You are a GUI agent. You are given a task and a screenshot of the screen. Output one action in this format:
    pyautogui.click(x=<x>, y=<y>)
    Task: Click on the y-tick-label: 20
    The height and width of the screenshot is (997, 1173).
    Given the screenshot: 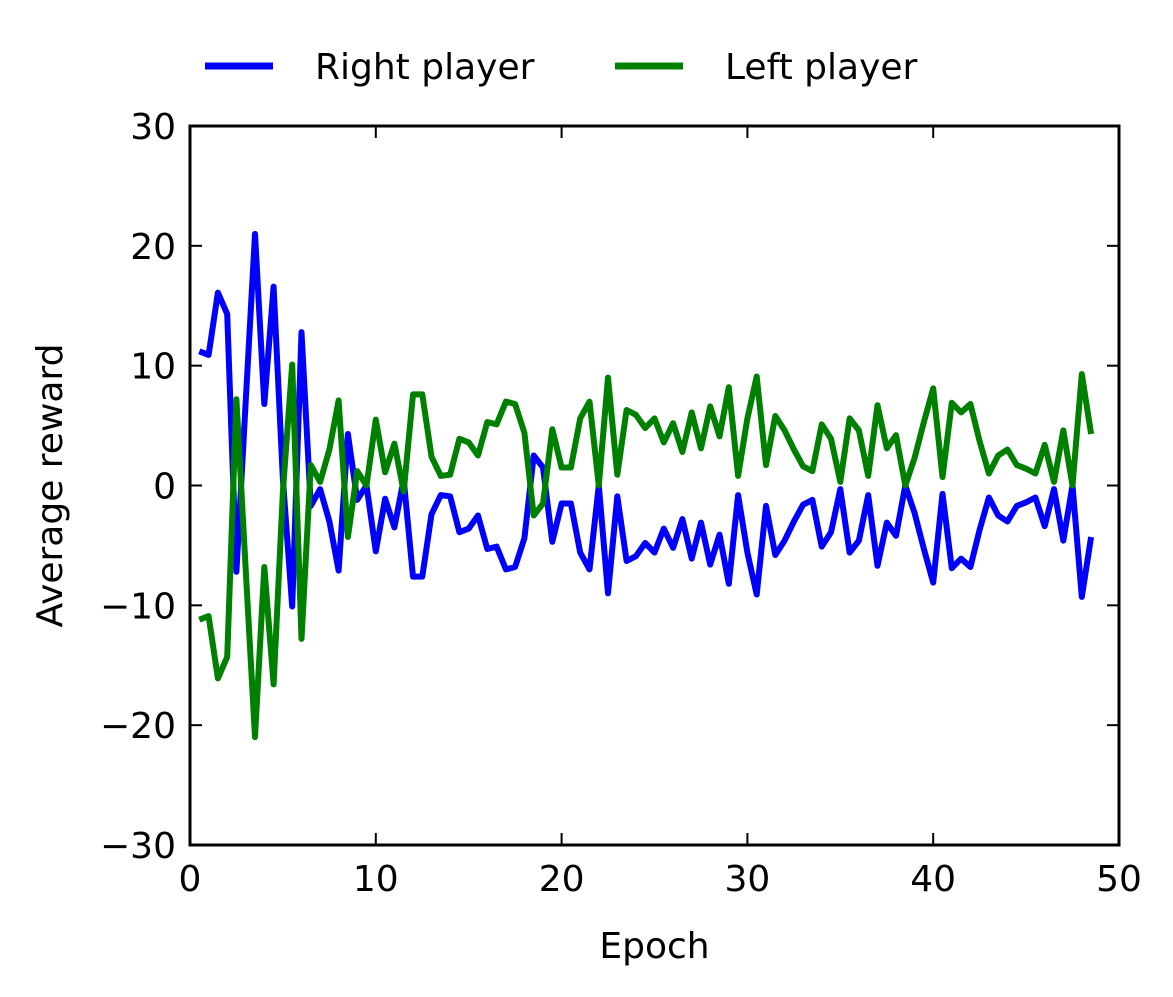 What is the action you would take?
    pyautogui.click(x=153, y=247)
    